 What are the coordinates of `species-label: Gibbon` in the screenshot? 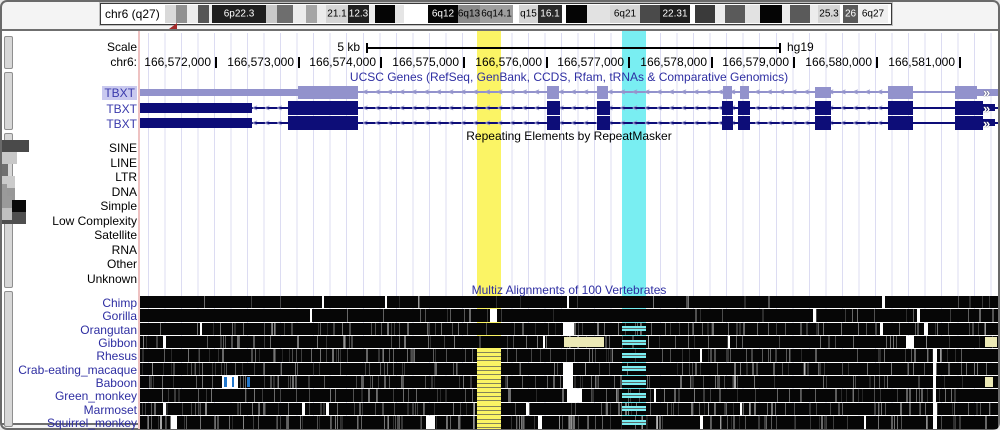 It's located at (117, 343).